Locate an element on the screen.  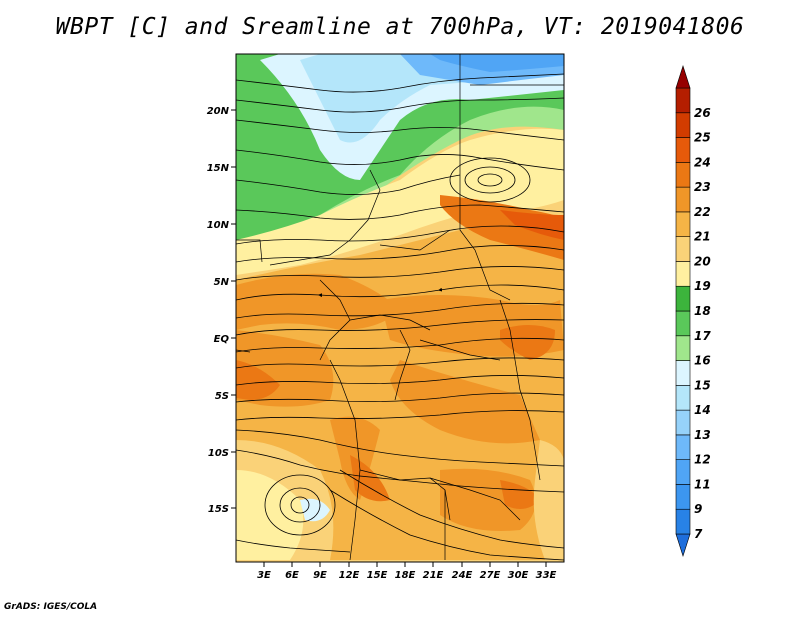
lon-tick-label: 6E is located at coordinates (292, 575).